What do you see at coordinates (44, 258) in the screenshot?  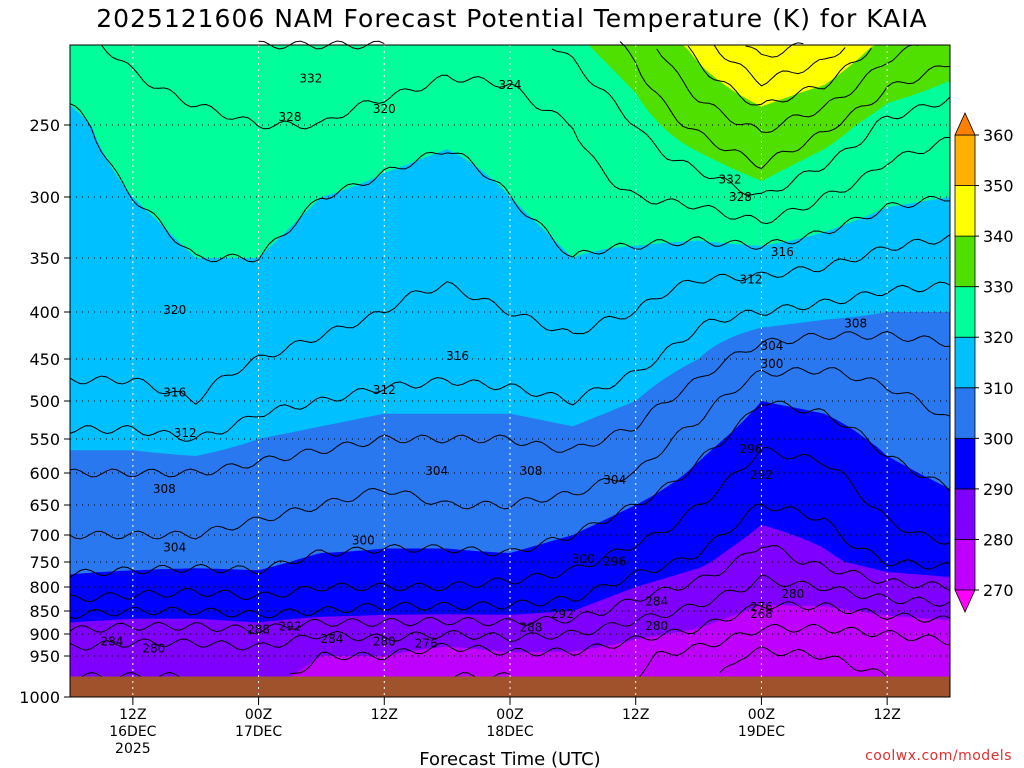 I see `y-tick-label: 350` at bounding box center [44, 258].